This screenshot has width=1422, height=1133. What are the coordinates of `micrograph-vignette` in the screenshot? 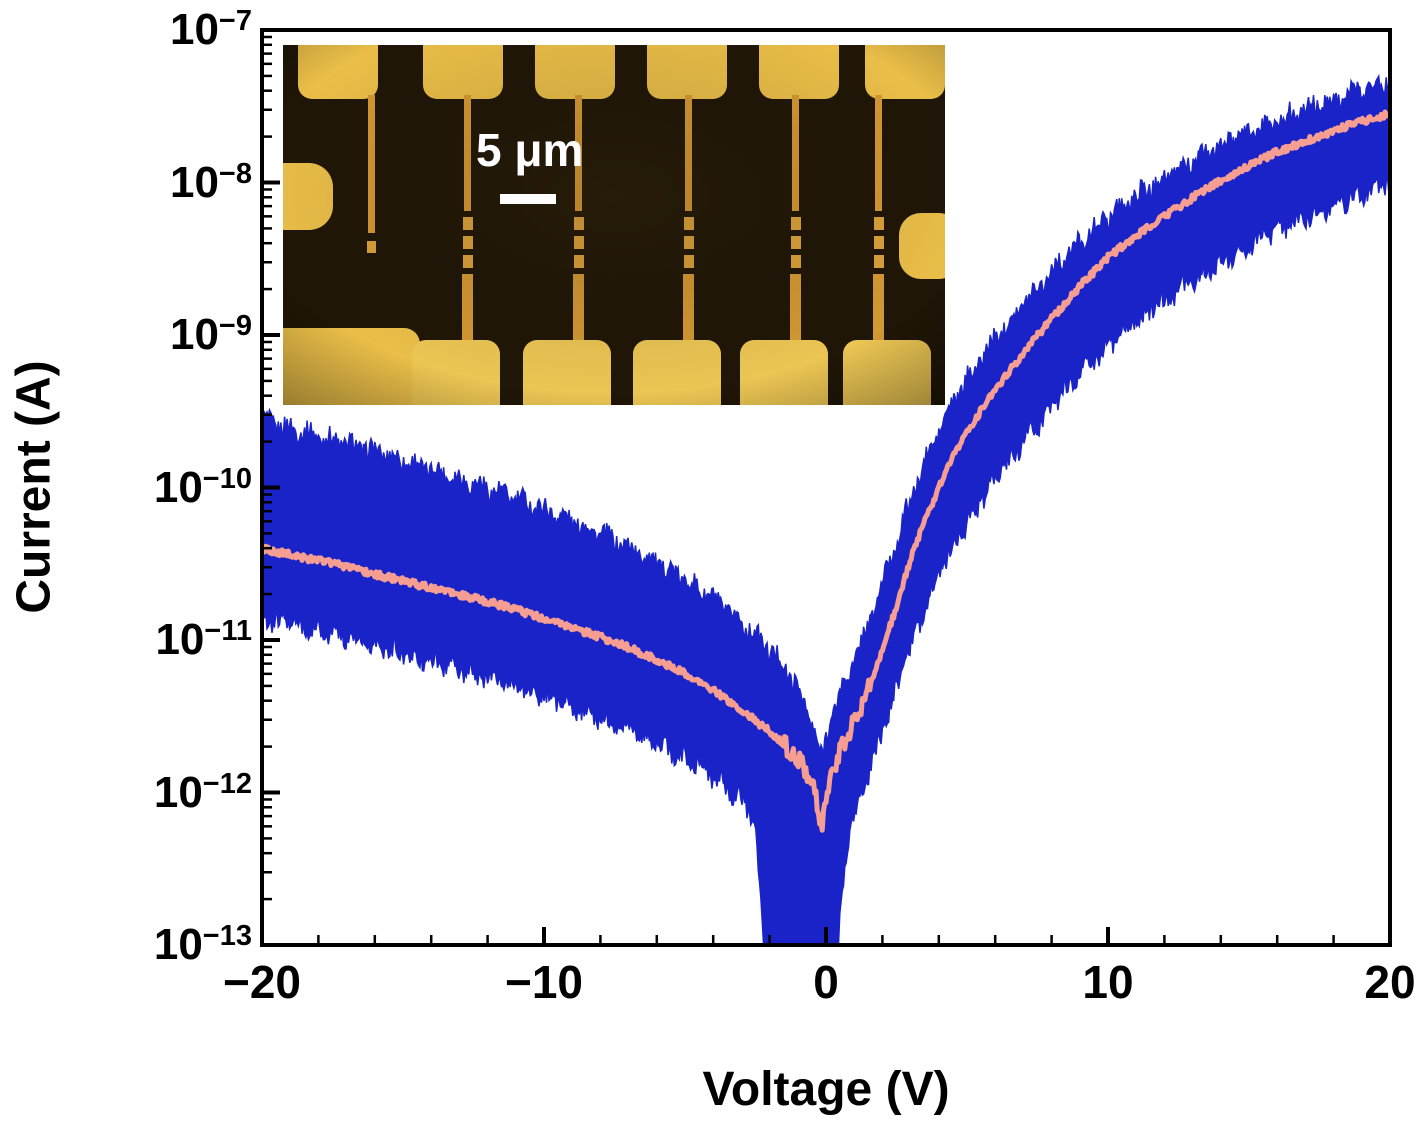 It's located at (614, 225).